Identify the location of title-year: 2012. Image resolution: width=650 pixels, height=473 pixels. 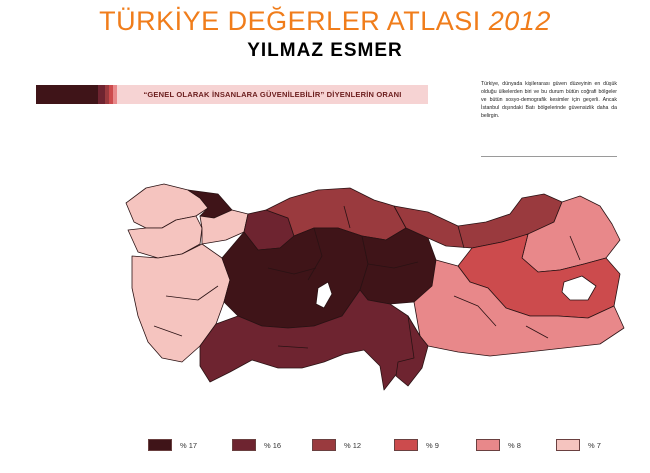
(519, 21).